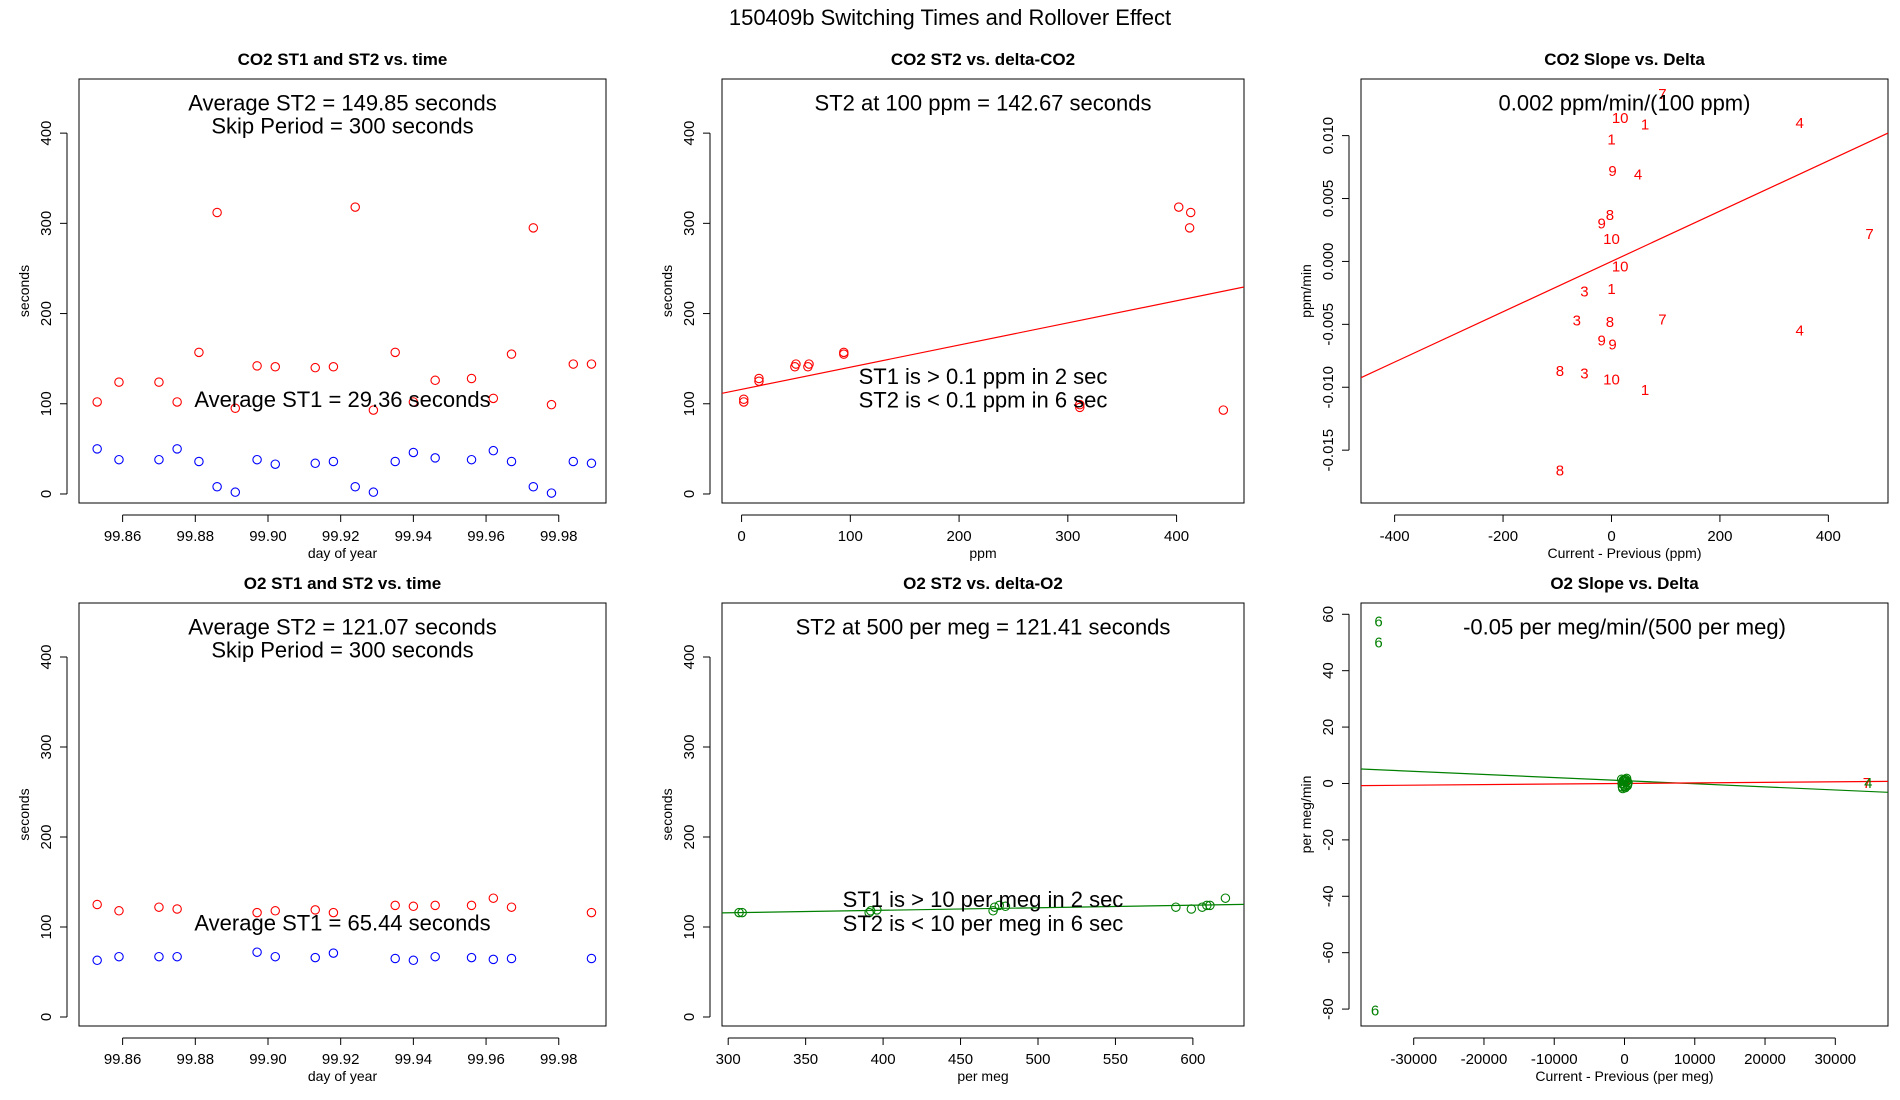 The image size is (1900, 1100). Describe the element at coordinates (1328, 1009) in the screenshot. I see `y-tick-label: -80` at that location.